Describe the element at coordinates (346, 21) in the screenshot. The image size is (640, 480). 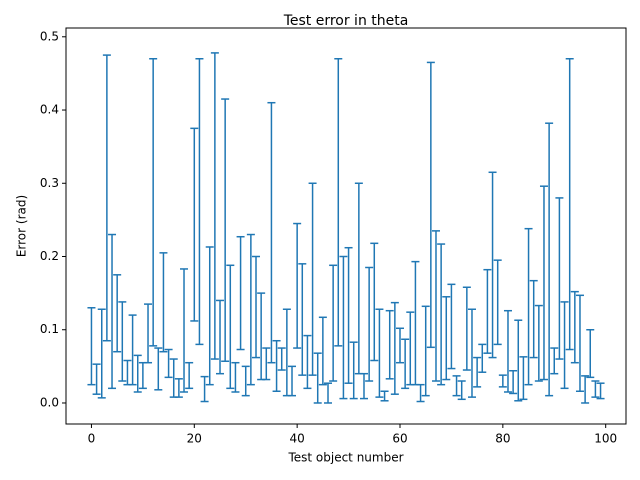
I see `chart-title: Test error in theta` at that location.